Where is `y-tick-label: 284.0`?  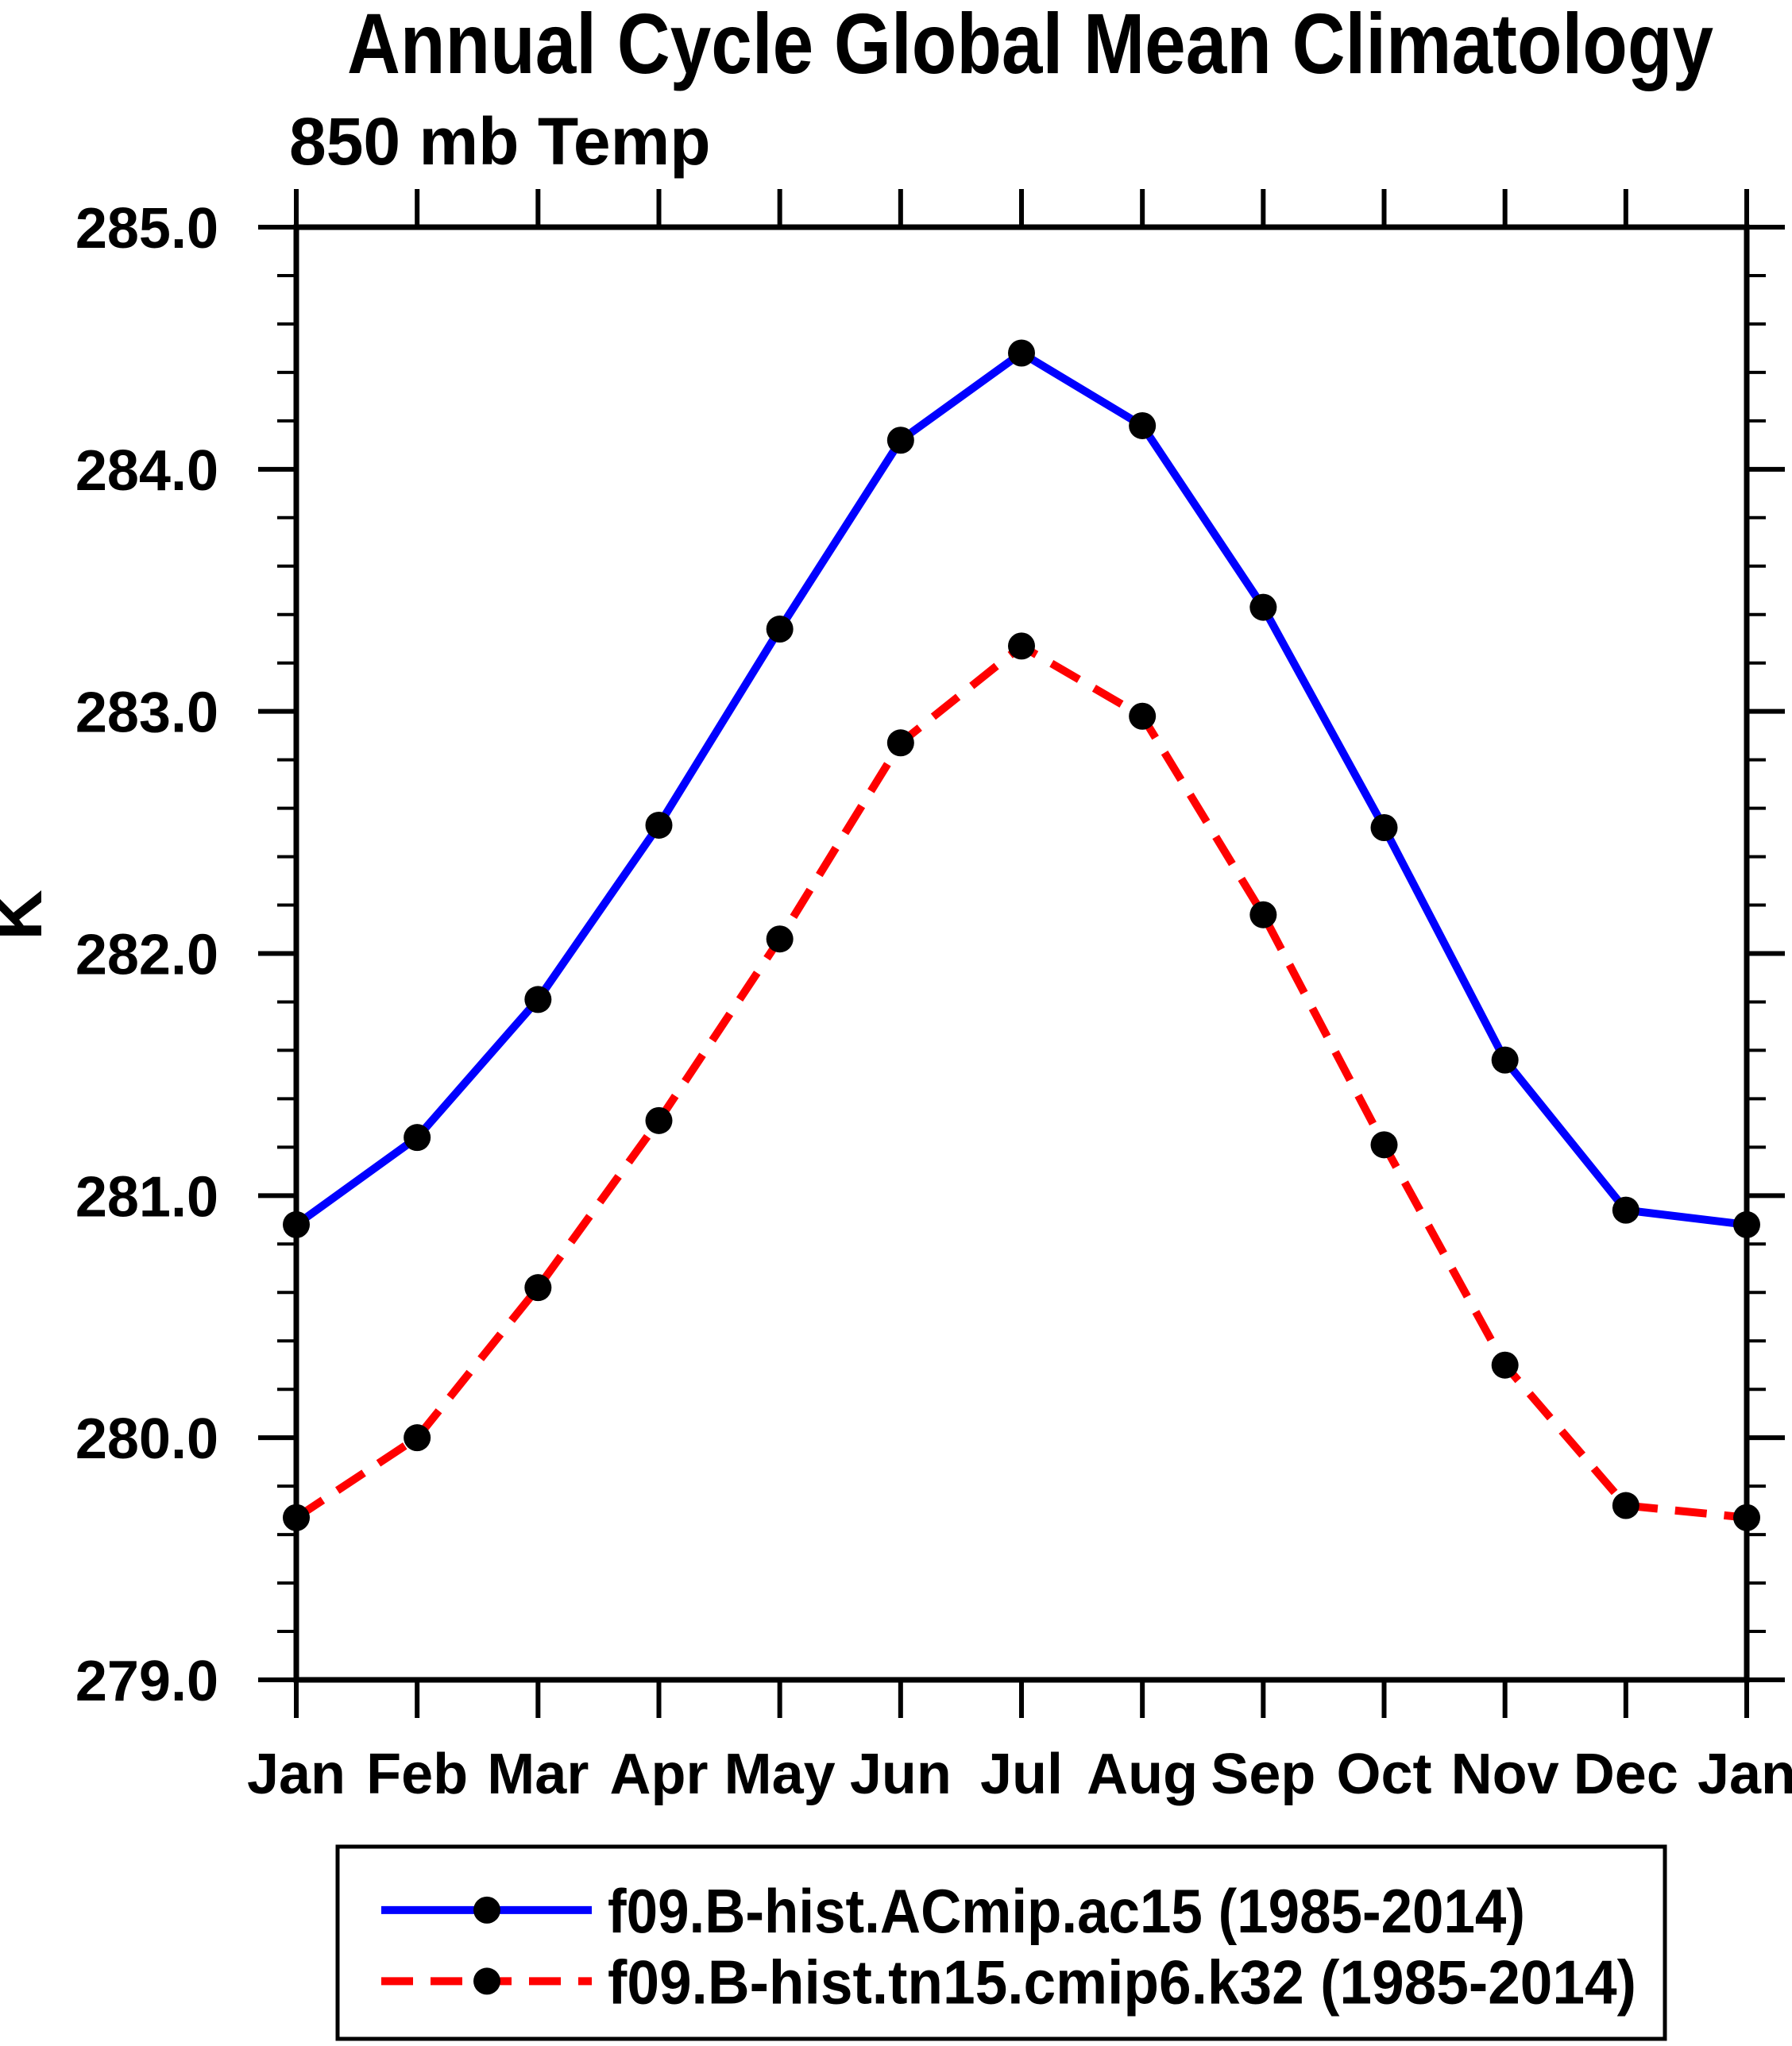
y-tick-label: 284.0 is located at coordinates (146, 471).